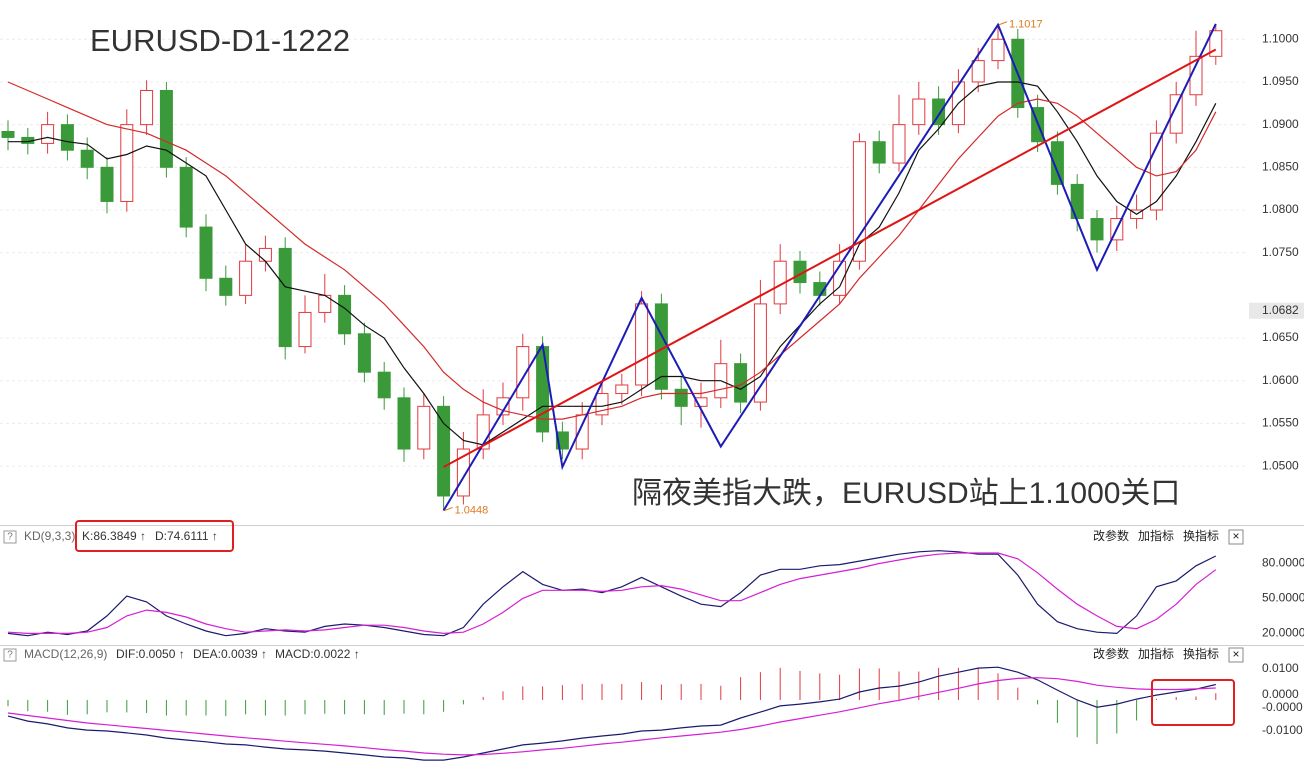  Describe the element at coordinates (1280, 694) in the screenshot. I see `y-tick-label: 0.0000` at that location.